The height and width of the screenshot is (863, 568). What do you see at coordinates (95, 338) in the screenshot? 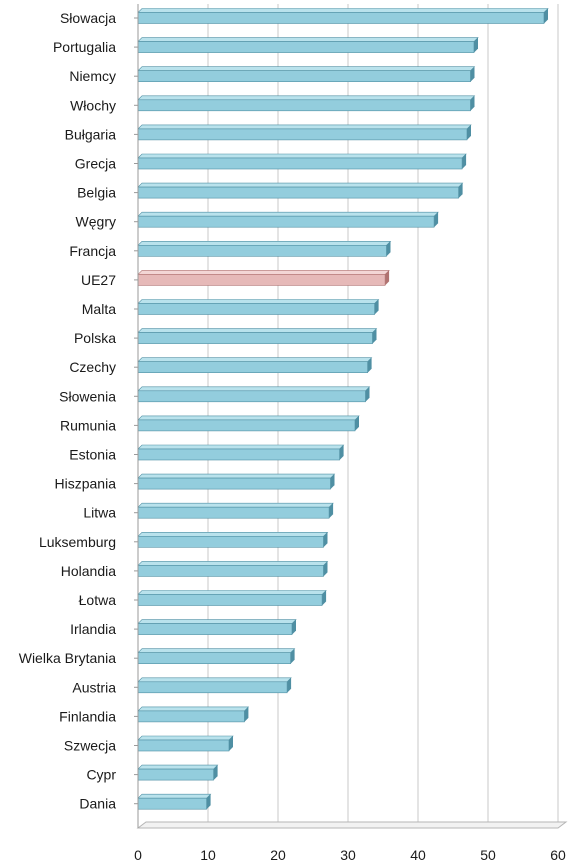
I see `category-label: Polska` at bounding box center [95, 338].